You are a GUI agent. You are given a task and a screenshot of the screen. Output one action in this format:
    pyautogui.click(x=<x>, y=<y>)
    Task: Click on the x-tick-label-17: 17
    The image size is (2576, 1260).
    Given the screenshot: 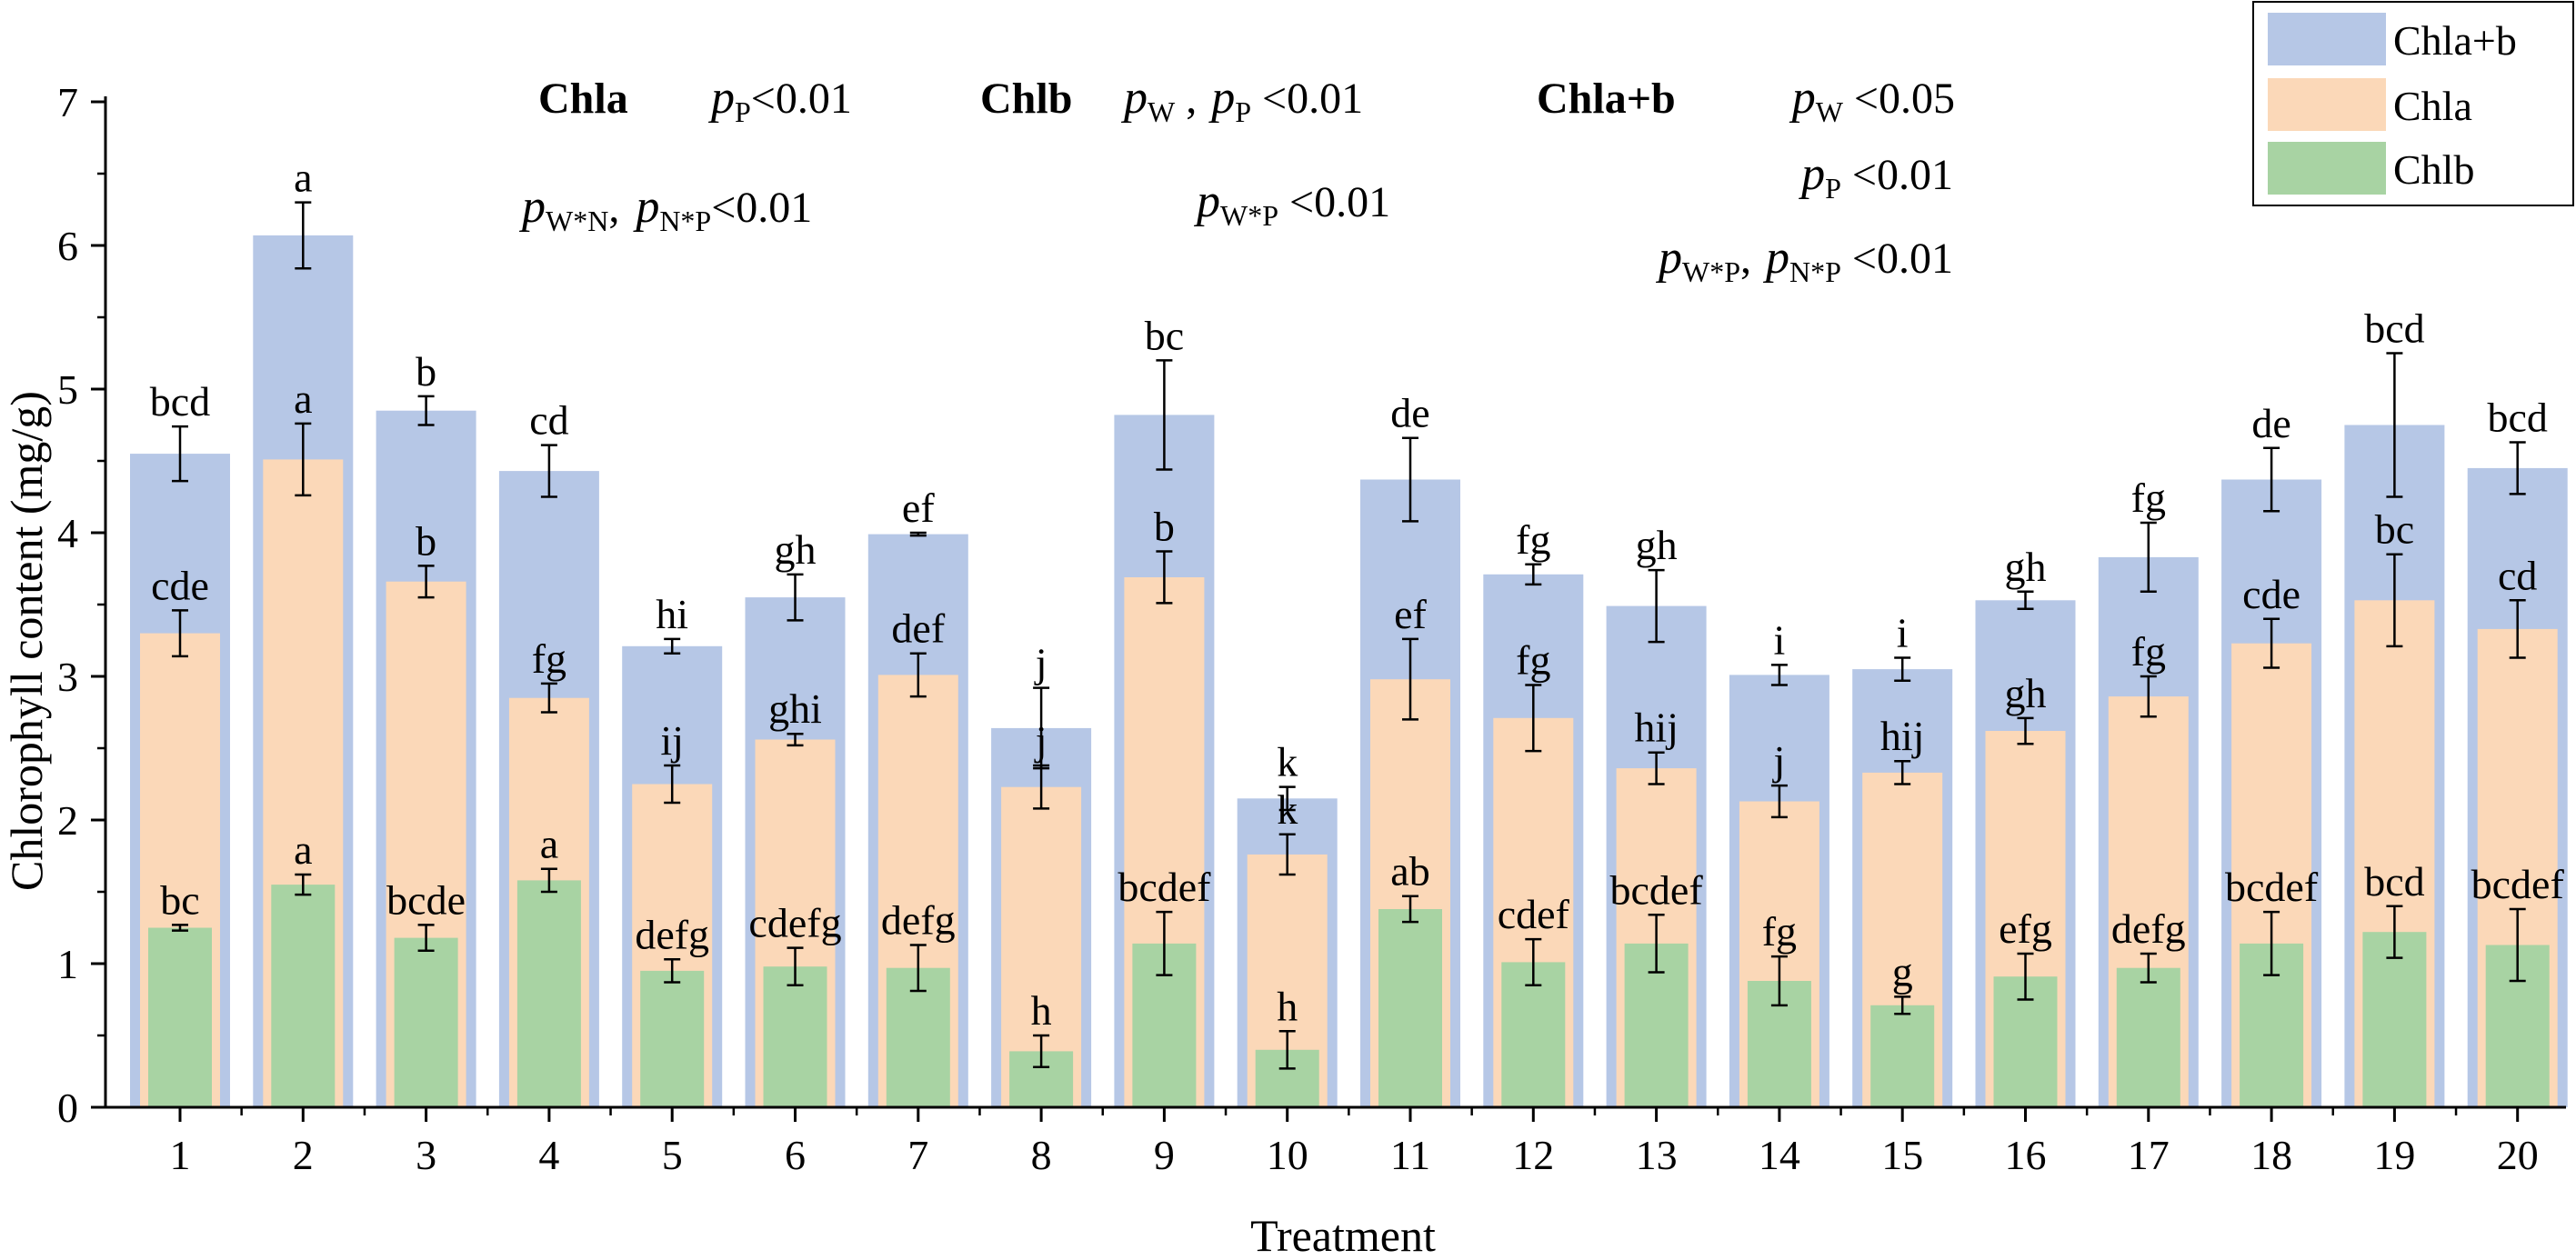 What is the action you would take?
    pyautogui.click(x=2149, y=1155)
    